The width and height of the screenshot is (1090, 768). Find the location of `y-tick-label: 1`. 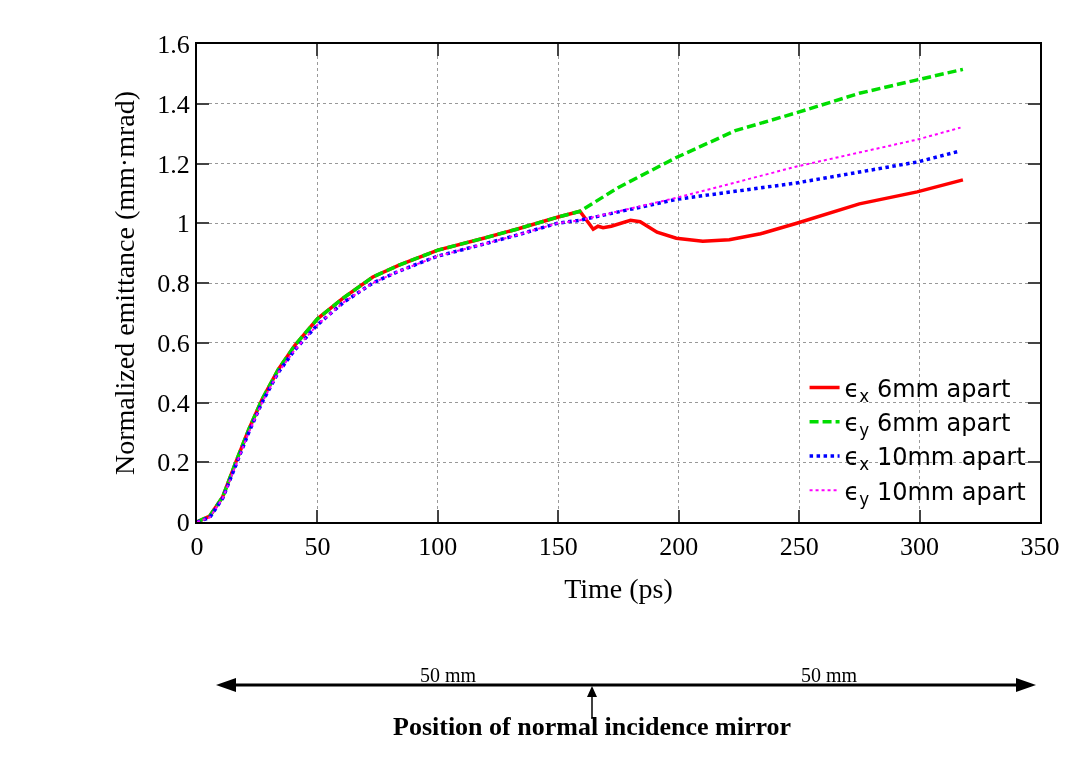

y-tick-label: 1 is located at coordinates (183, 224).